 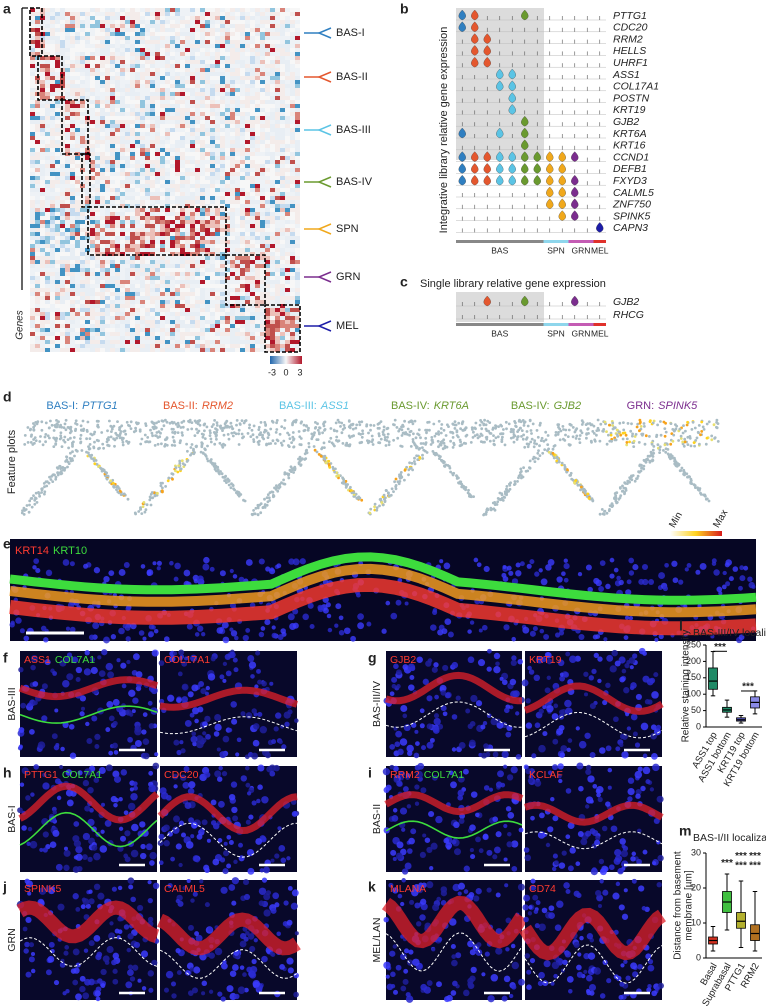 I want to click on side-label: Feature plots, so click(x=12, y=461).